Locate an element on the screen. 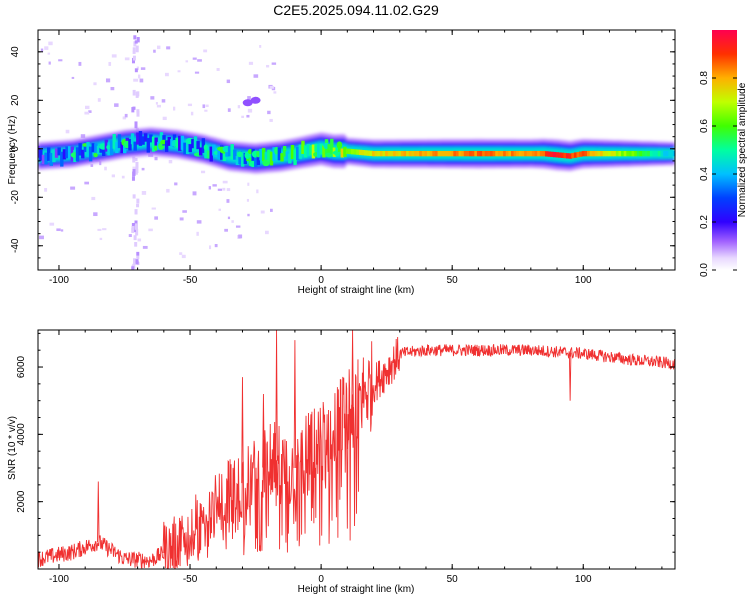 The height and width of the screenshot is (600, 750). spectrogram-y-label: Frequency (Hz) is located at coordinates (12, 150).